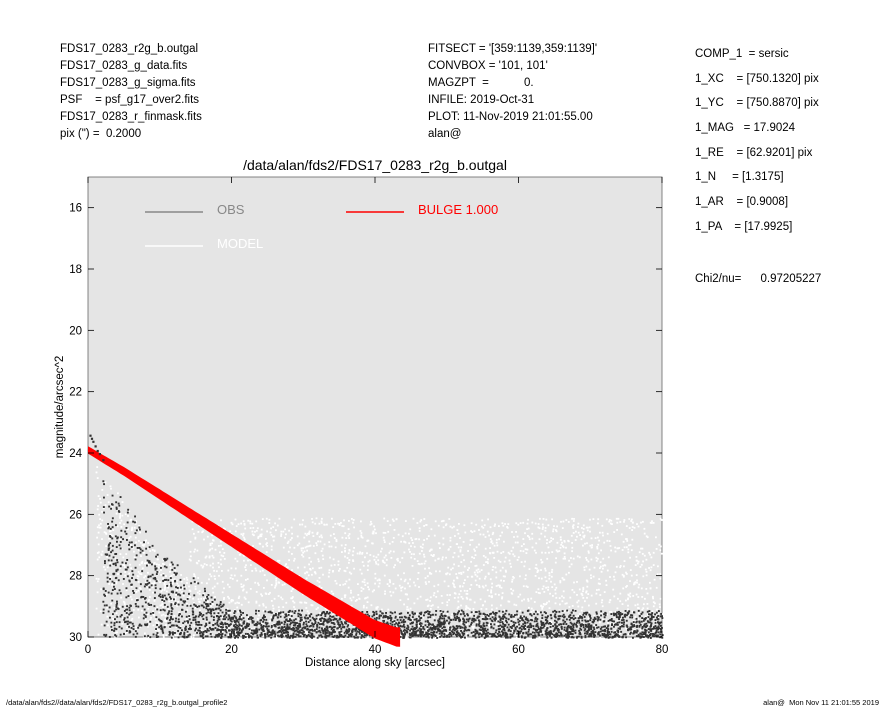 This screenshot has height=708, width=885. I want to click on fit-parameter-line: 1_N = [1.3175], so click(739, 177).